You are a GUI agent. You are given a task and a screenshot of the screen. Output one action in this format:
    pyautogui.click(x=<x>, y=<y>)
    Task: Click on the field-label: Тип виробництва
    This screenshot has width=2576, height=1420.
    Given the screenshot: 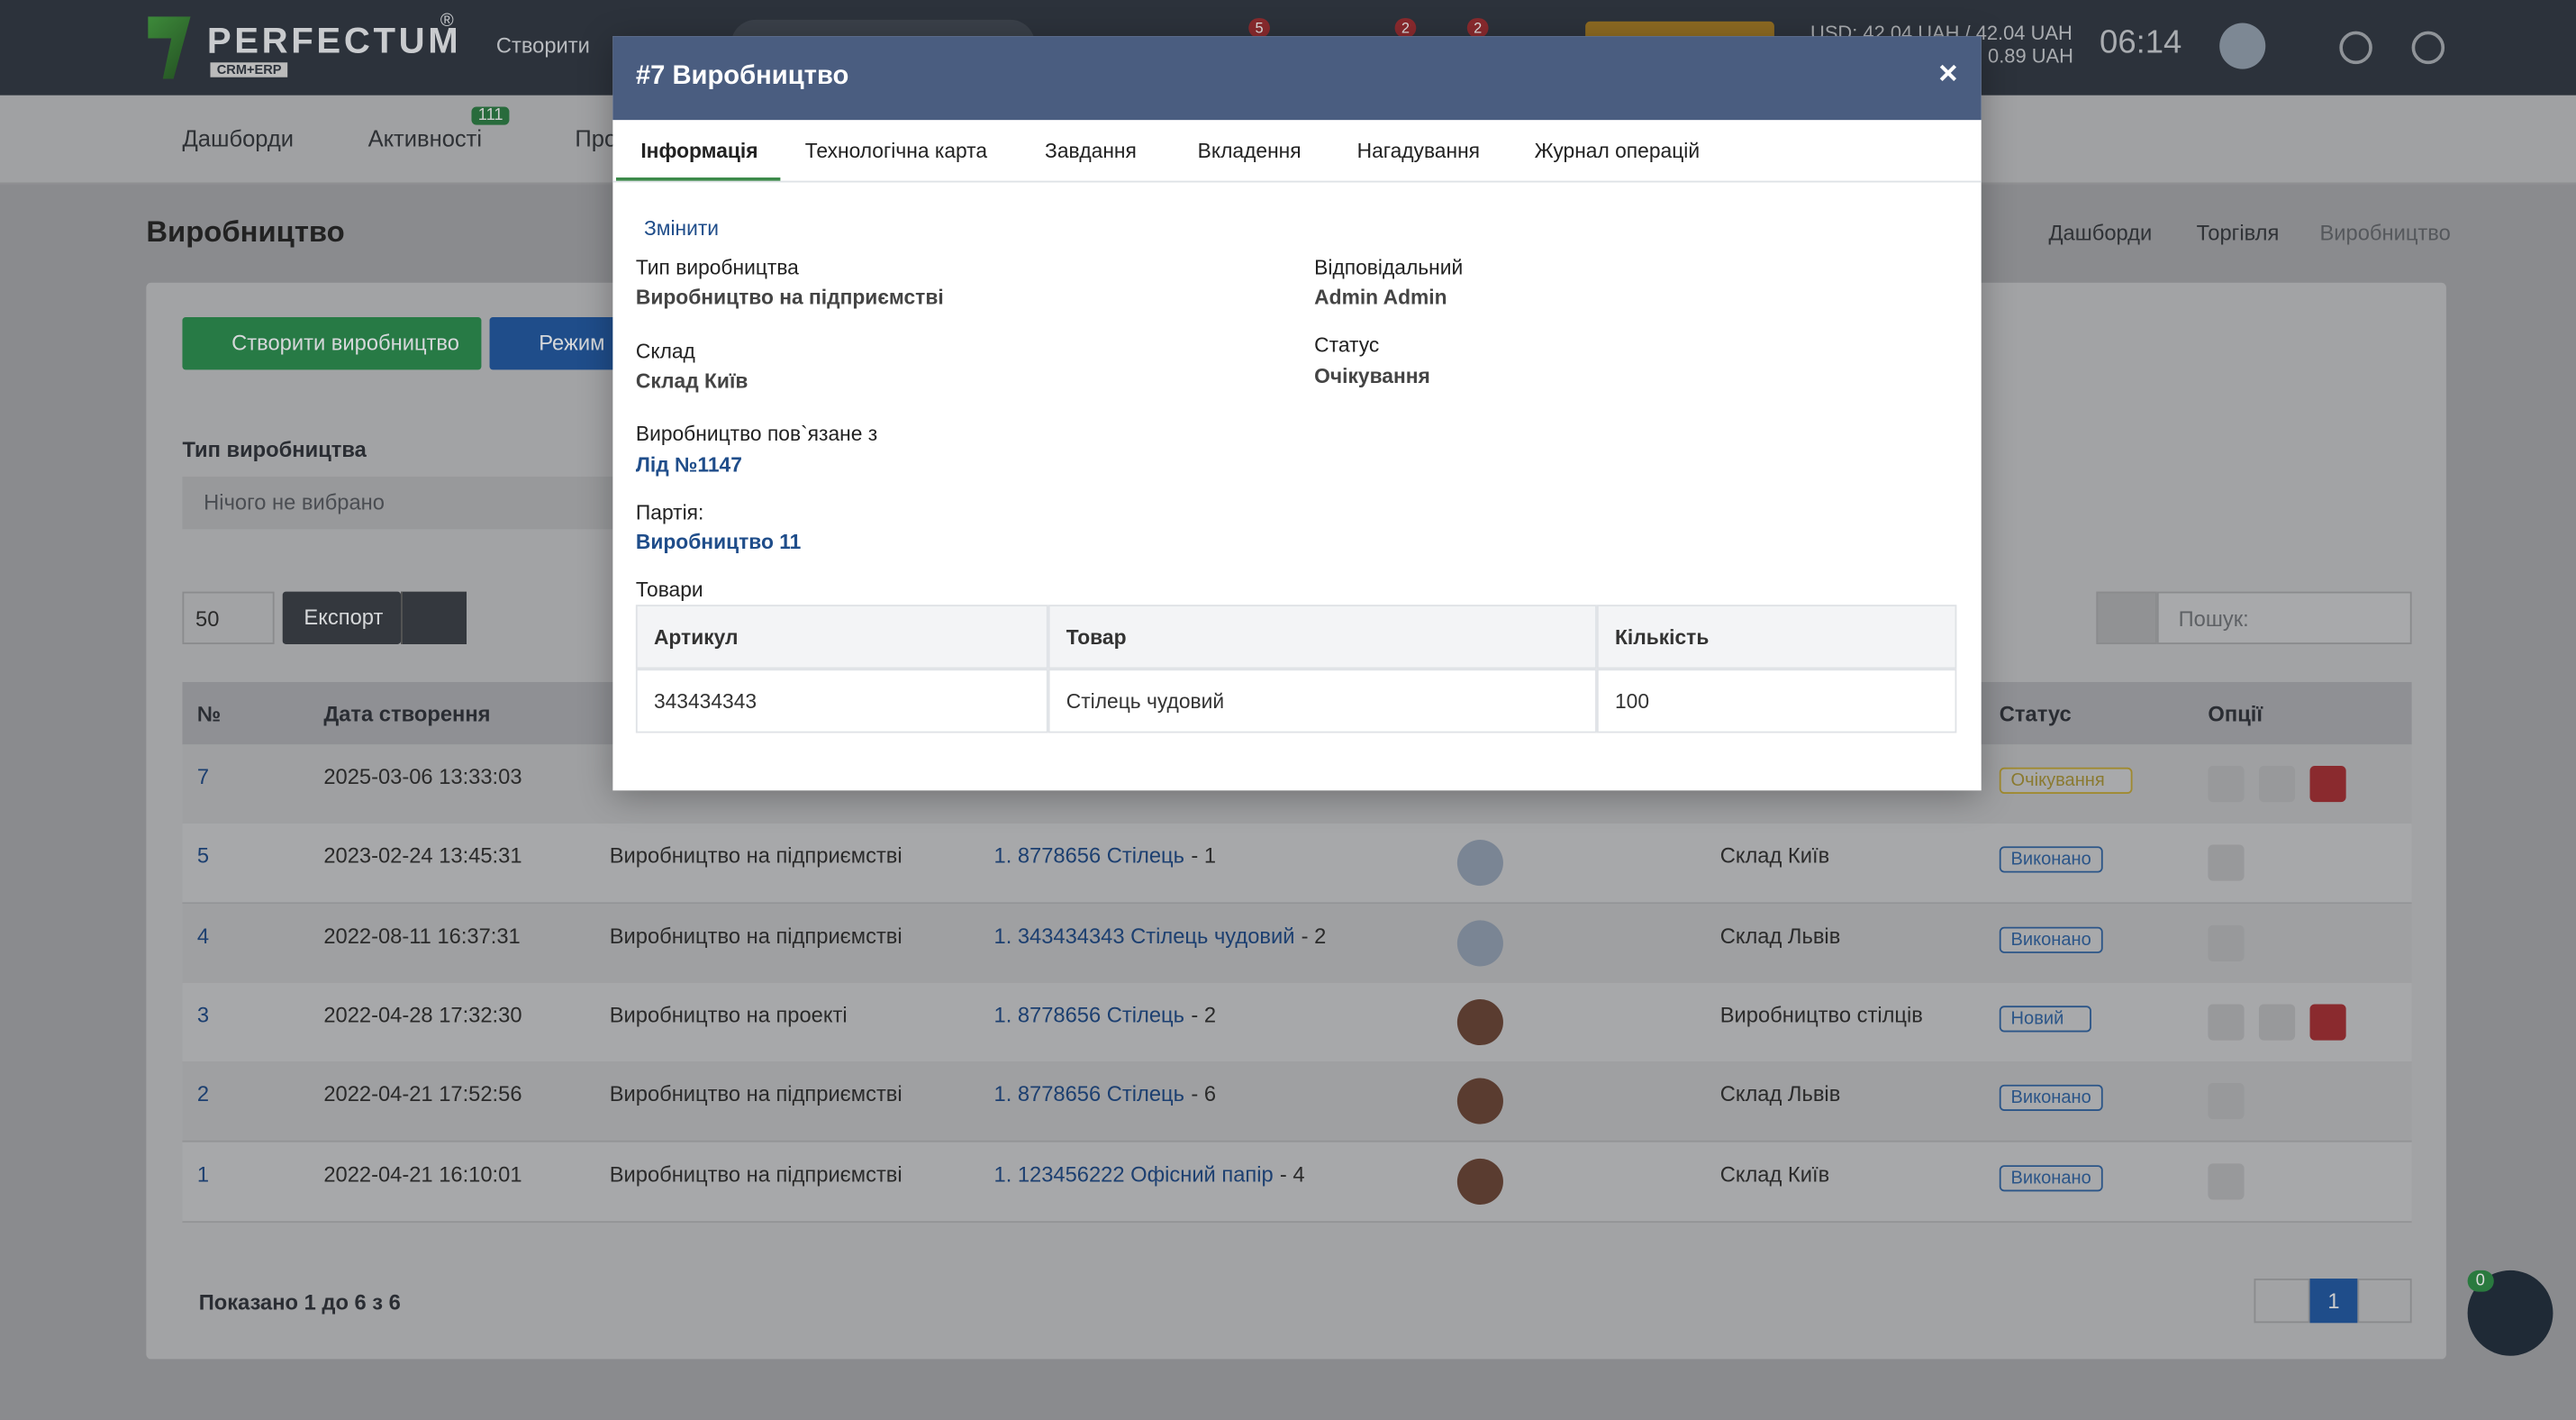 What is the action you would take?
    pyautogui.click(x=717, y=268)
    